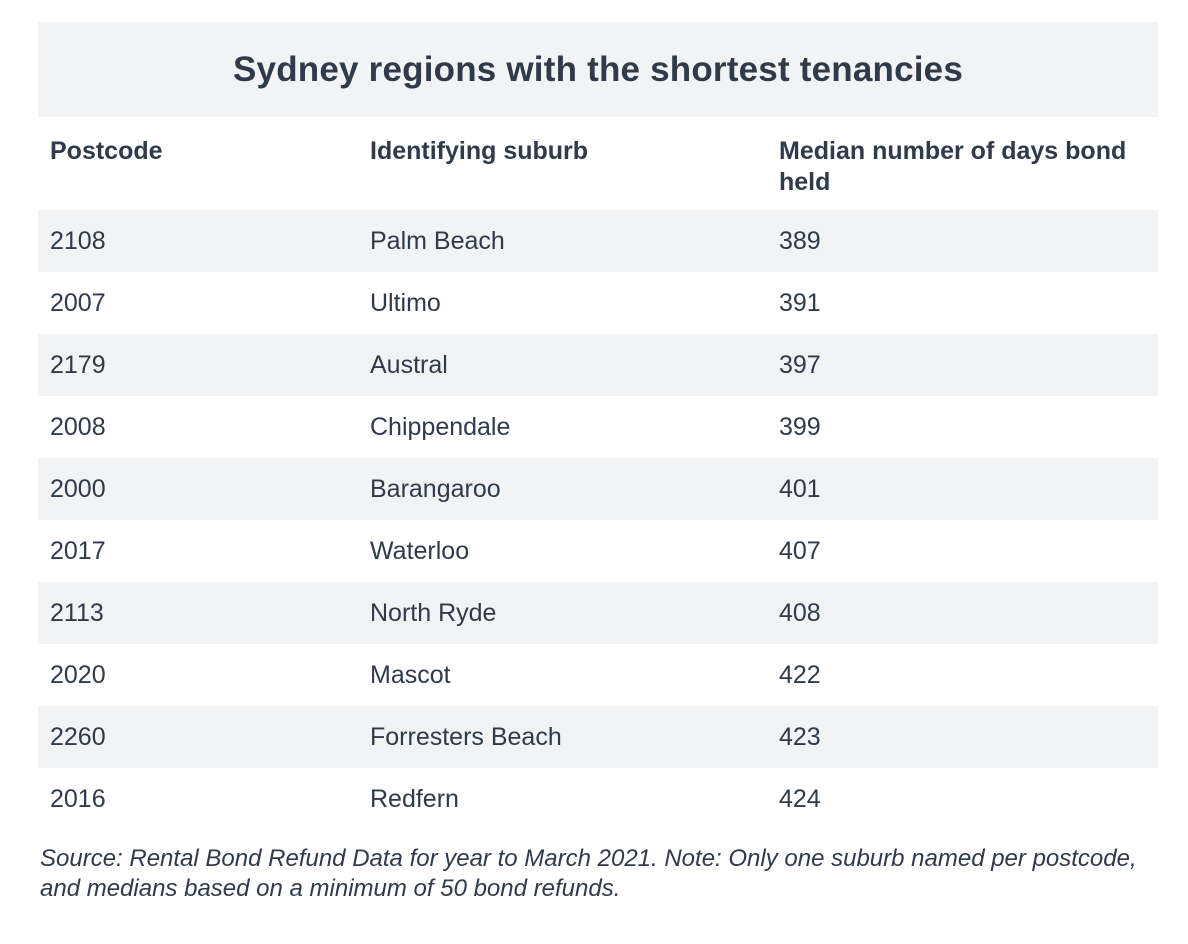 This screenshot has height=944, width=1188. I want to click on cell-suburb: Redfern, so click(414, 798).